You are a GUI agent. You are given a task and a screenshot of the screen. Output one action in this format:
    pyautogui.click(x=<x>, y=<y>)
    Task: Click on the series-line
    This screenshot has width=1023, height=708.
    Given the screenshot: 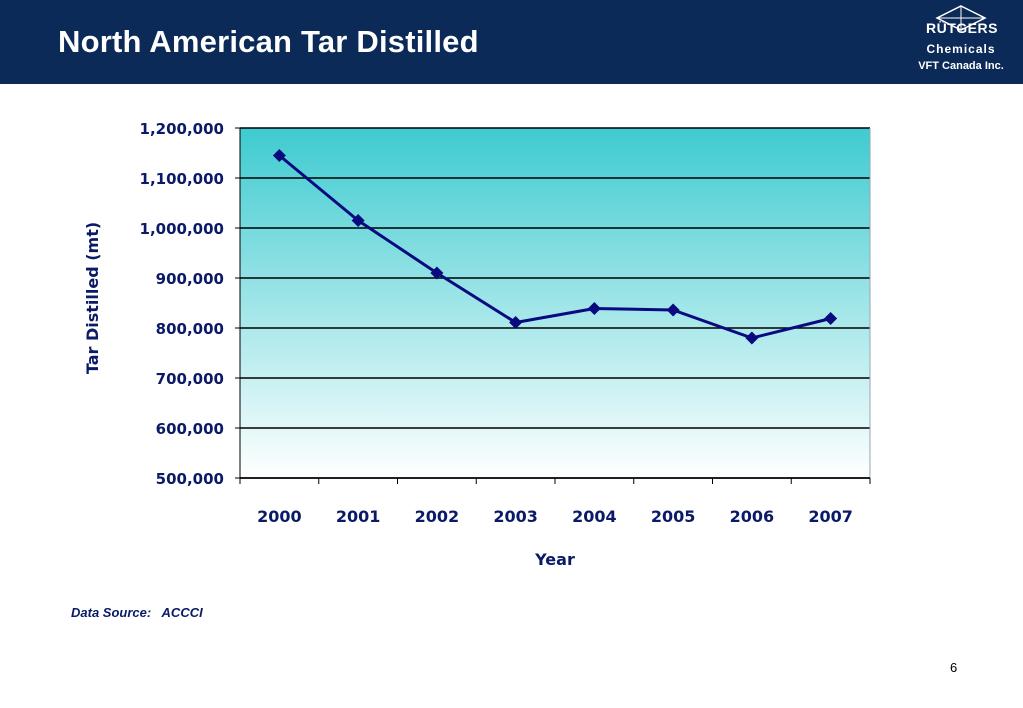 What is the action you would take?
    pyautogui.click(x=554, y=247)
    